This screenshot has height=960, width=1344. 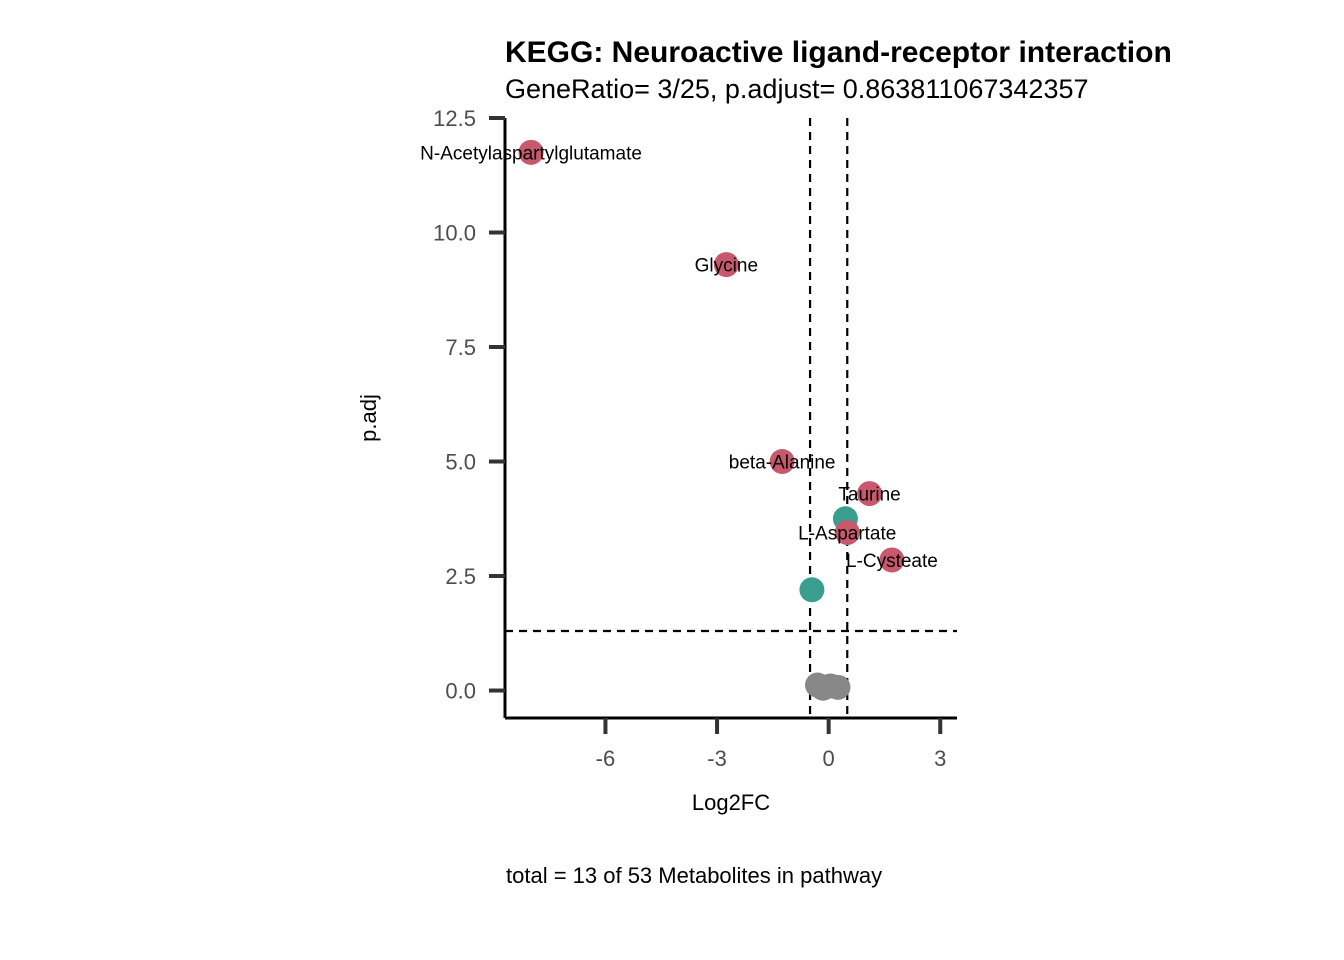 What do you see at coordinates (454, 233) in the screenshot?
I see `y-tick-label: 10.0` at bounding box center [454, 233].